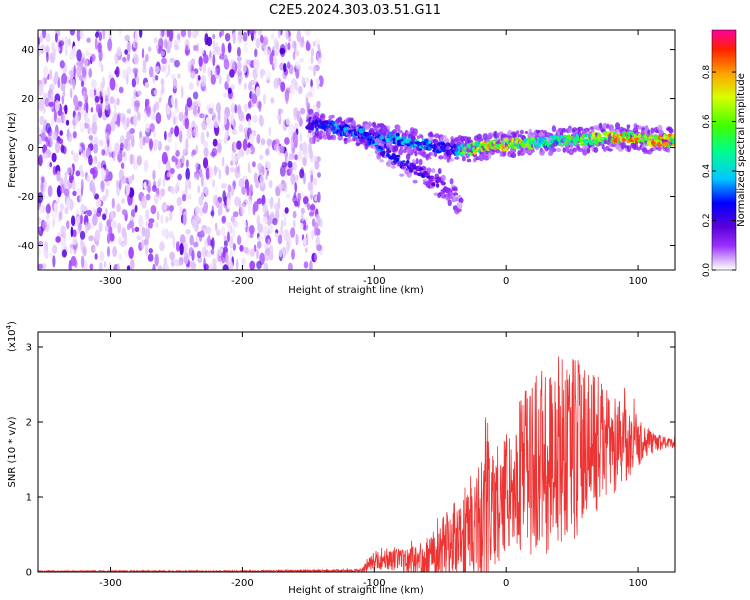  Describe the element at coordinates (110, 281) in the screenshot. I see `spectrogram-x-tick-label: -300` at that location.